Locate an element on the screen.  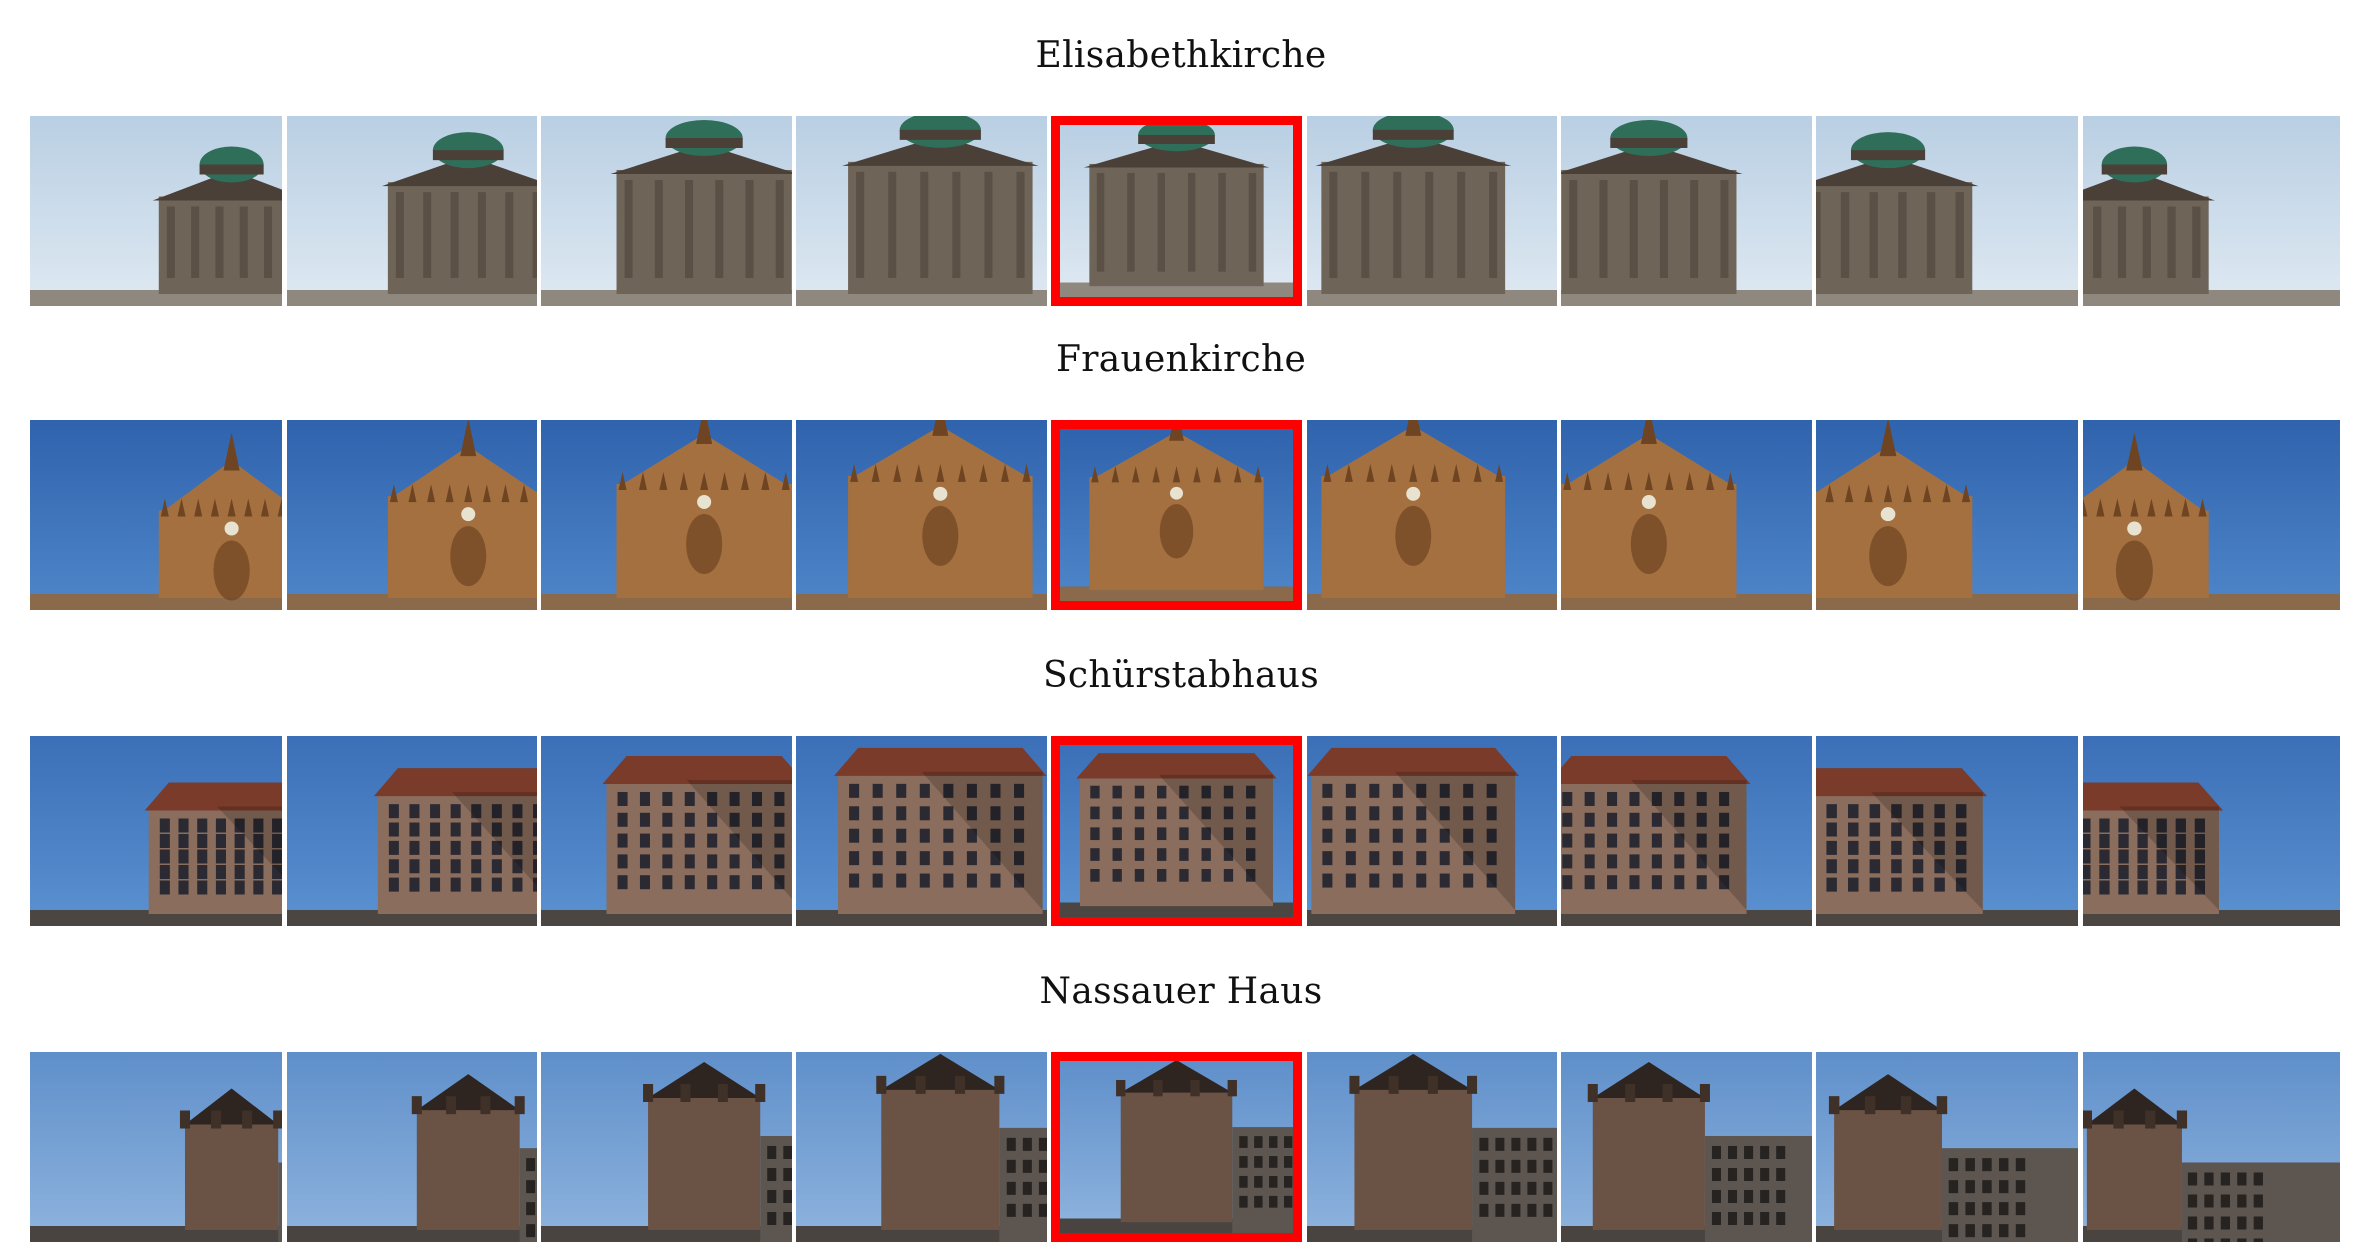
section-title: Nassauer Haus is located at coordinates (1181, 992).